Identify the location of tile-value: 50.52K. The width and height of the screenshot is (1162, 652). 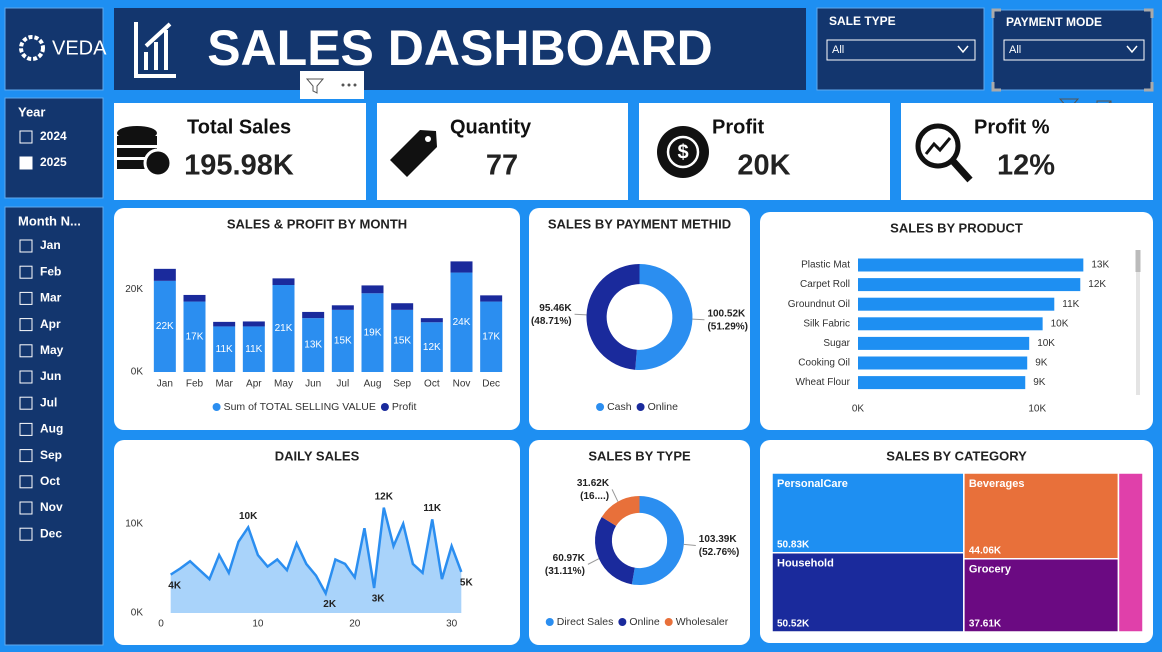
(793, 624).